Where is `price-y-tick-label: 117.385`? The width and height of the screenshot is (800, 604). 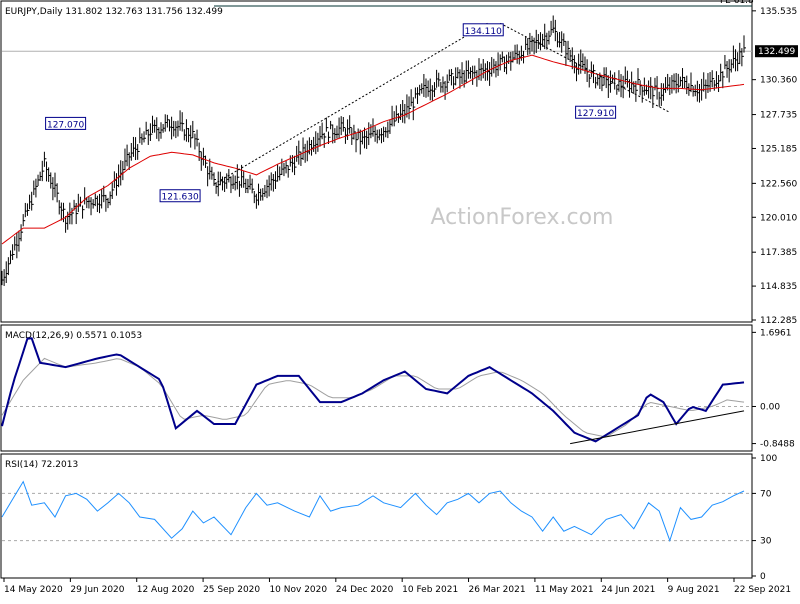
price-y-tick-label: 117.385 is located at coordinates (778, 253).